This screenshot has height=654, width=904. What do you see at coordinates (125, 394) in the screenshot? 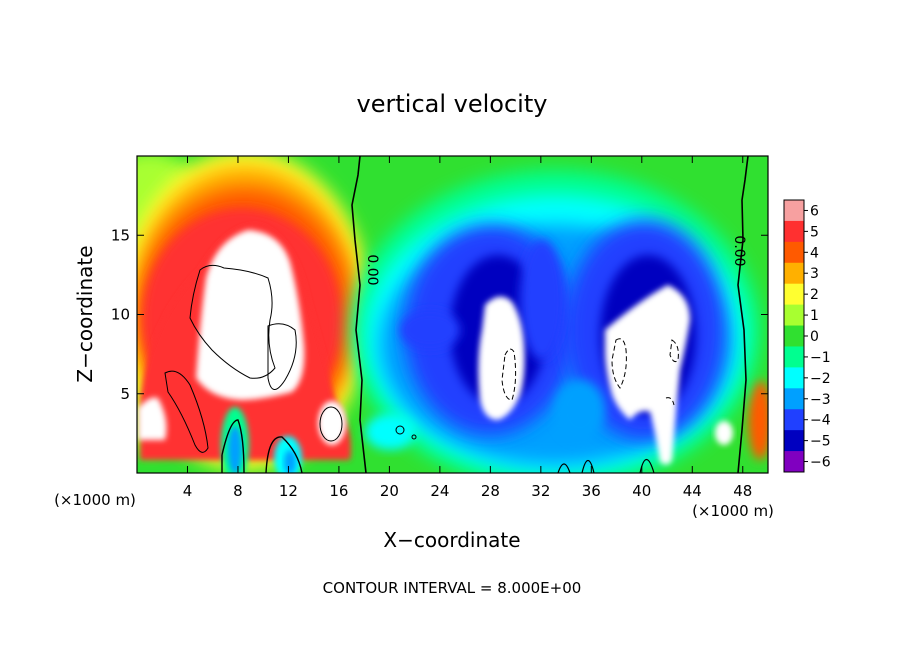
I see `y-tick-label: 5` at bounding box center [125, 394].